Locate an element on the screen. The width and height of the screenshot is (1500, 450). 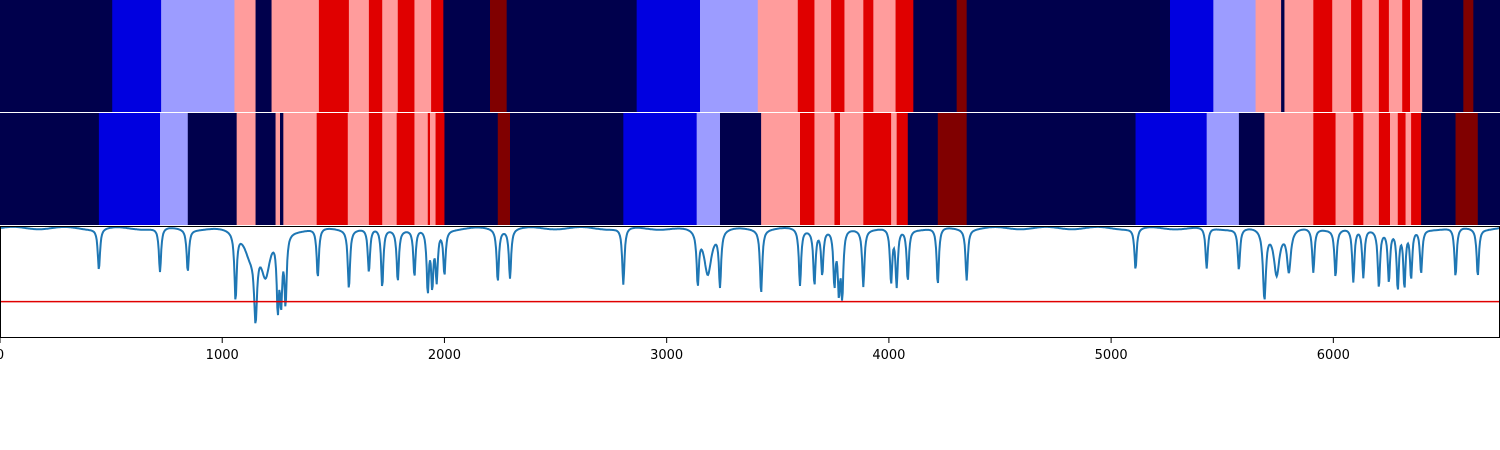
x-tick-label-3000: 3000 is located at coordinates (666, 355).